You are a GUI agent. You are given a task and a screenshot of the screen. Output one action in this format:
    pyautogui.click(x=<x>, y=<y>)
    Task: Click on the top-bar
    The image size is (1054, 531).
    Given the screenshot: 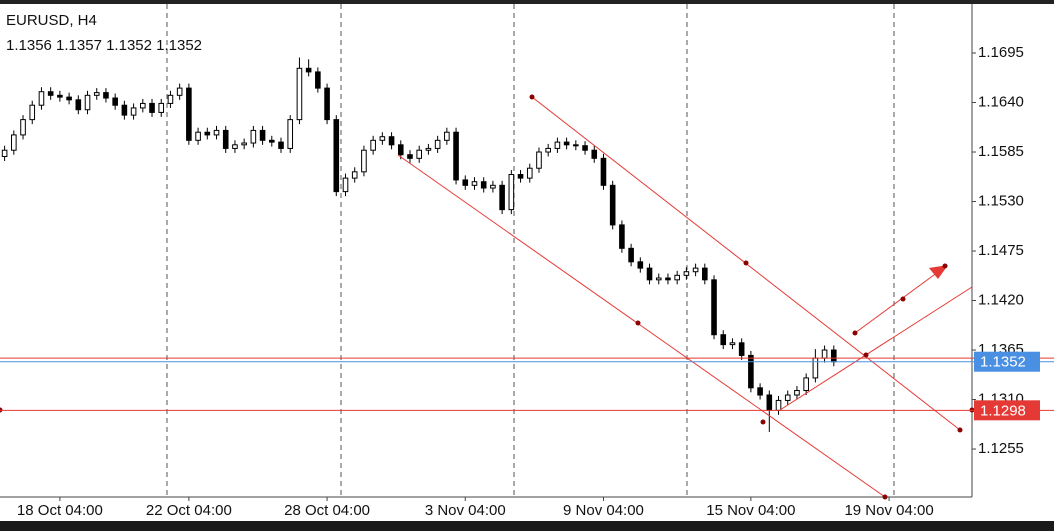 What is the action you would take?
    pyautogui.click(x=527, y=2)
    